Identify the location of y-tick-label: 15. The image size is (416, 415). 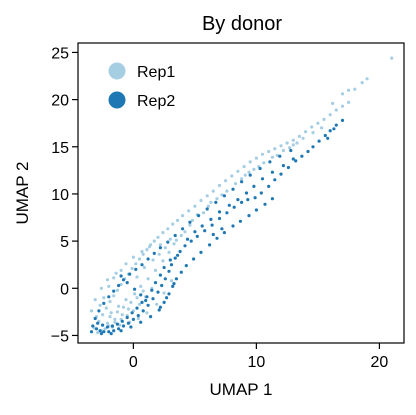
(60, 148).